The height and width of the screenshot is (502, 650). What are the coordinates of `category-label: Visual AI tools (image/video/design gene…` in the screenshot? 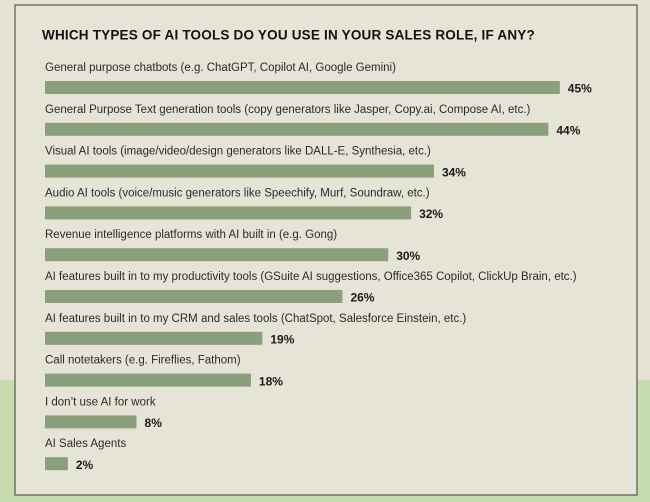 It's located at (238, 152).